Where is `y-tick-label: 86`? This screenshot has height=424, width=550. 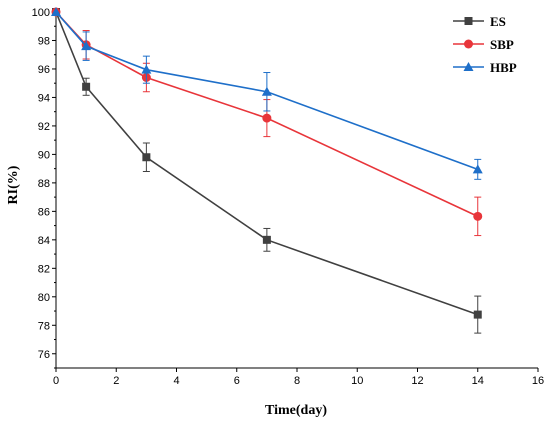 y-tick-label: 86 is located at coordinates (44, 212).